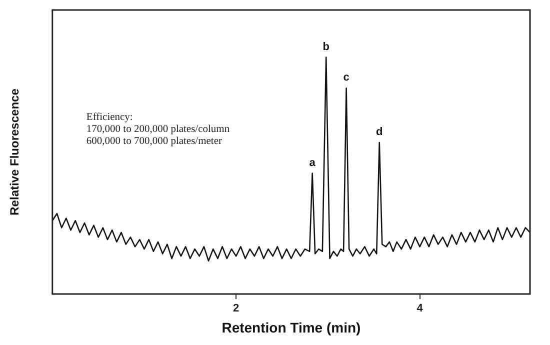  What do you see at coordinates (326, 46) in the screenshot?
I see `annotation: b` at bounding box center [326, 46].